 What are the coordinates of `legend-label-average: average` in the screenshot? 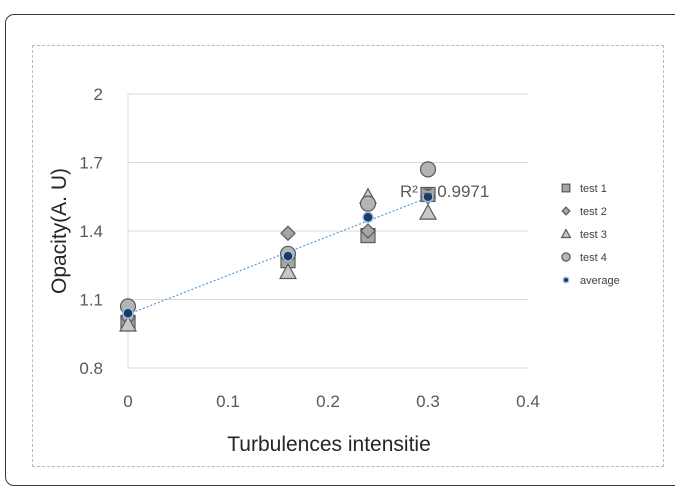 It's located at (600, 281).